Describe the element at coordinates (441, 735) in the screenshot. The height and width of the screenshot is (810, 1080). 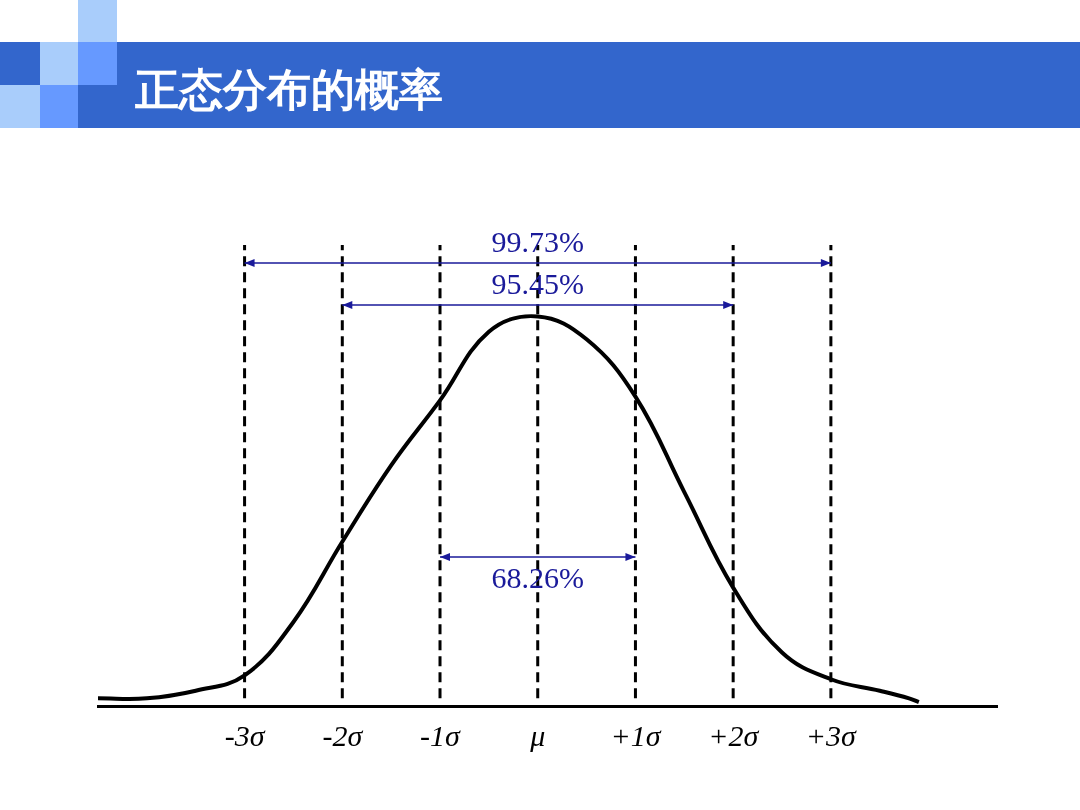
I see `x-tick-label: -1σ` at that location.